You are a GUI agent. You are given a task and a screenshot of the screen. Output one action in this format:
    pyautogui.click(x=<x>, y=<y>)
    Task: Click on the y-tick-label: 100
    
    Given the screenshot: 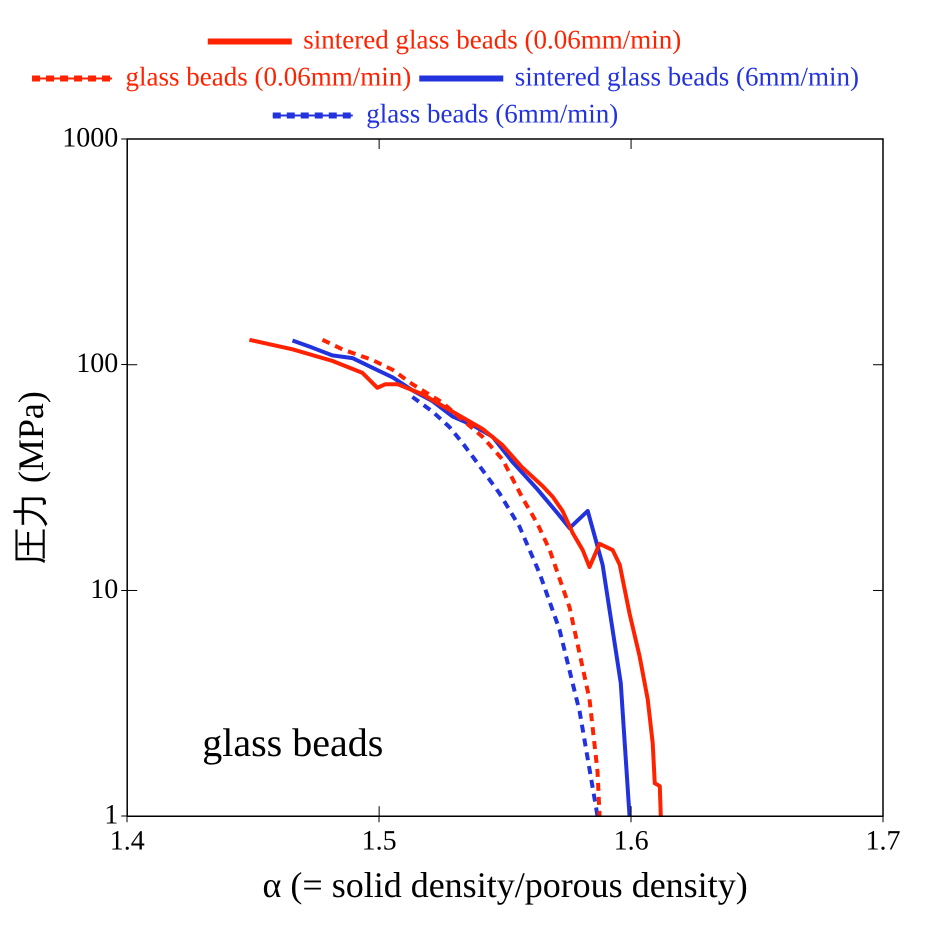 What is the action you would take?
    pyautogui.click(x=97, y=364)
    